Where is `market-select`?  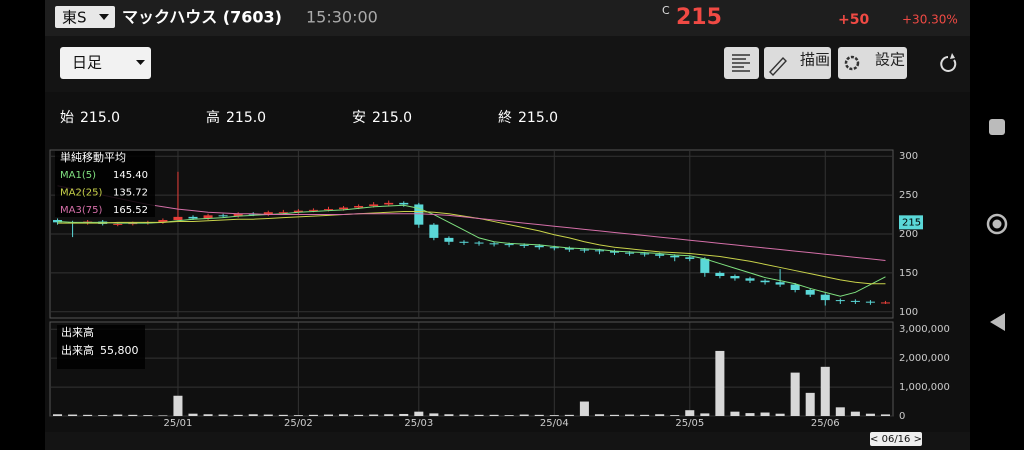
market-select is located at coordinates (85, 17).